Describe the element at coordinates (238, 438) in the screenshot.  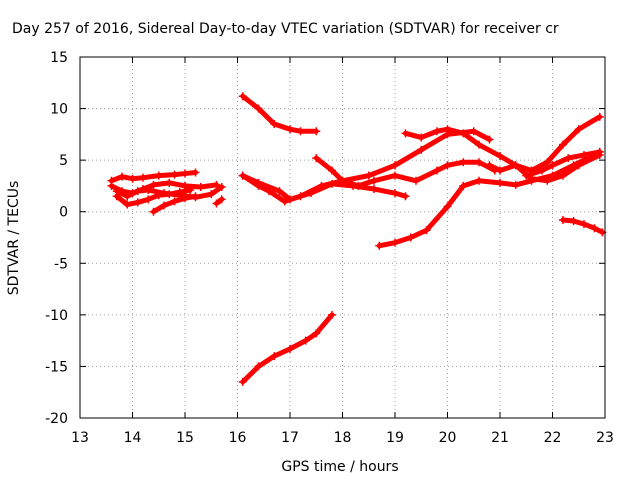
I see `x-tick-label: 16` at that location.